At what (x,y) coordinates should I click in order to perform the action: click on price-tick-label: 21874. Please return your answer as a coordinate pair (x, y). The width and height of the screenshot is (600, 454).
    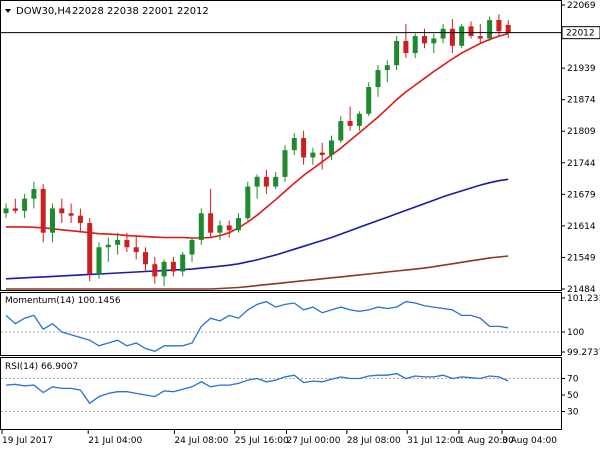
    Looking at the image, I should click on (581, 101).